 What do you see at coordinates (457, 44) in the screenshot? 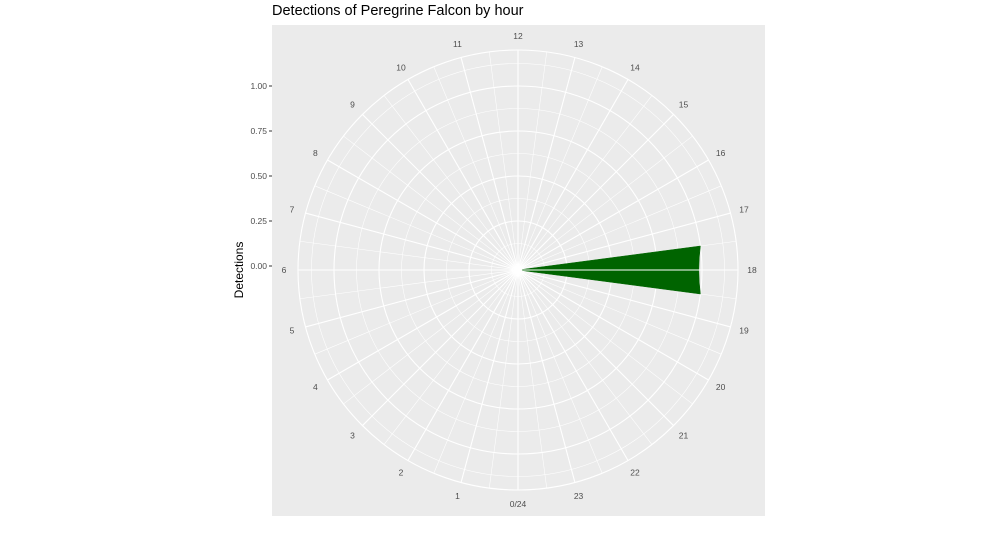
I see `hour-tick-label: 11` at bounding box center [457, 44].